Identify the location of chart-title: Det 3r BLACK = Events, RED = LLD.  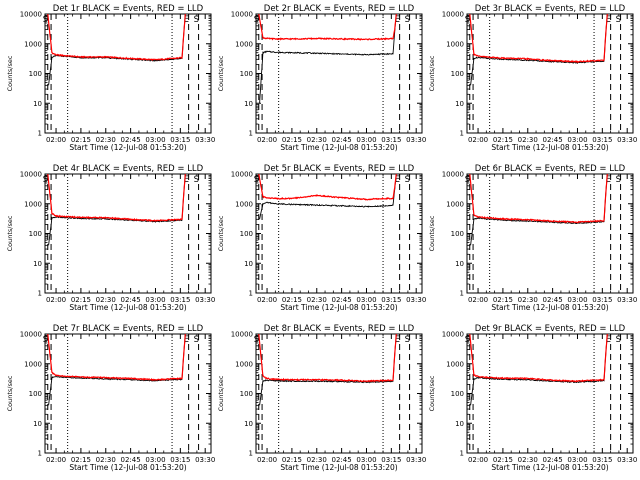
(550, 9).